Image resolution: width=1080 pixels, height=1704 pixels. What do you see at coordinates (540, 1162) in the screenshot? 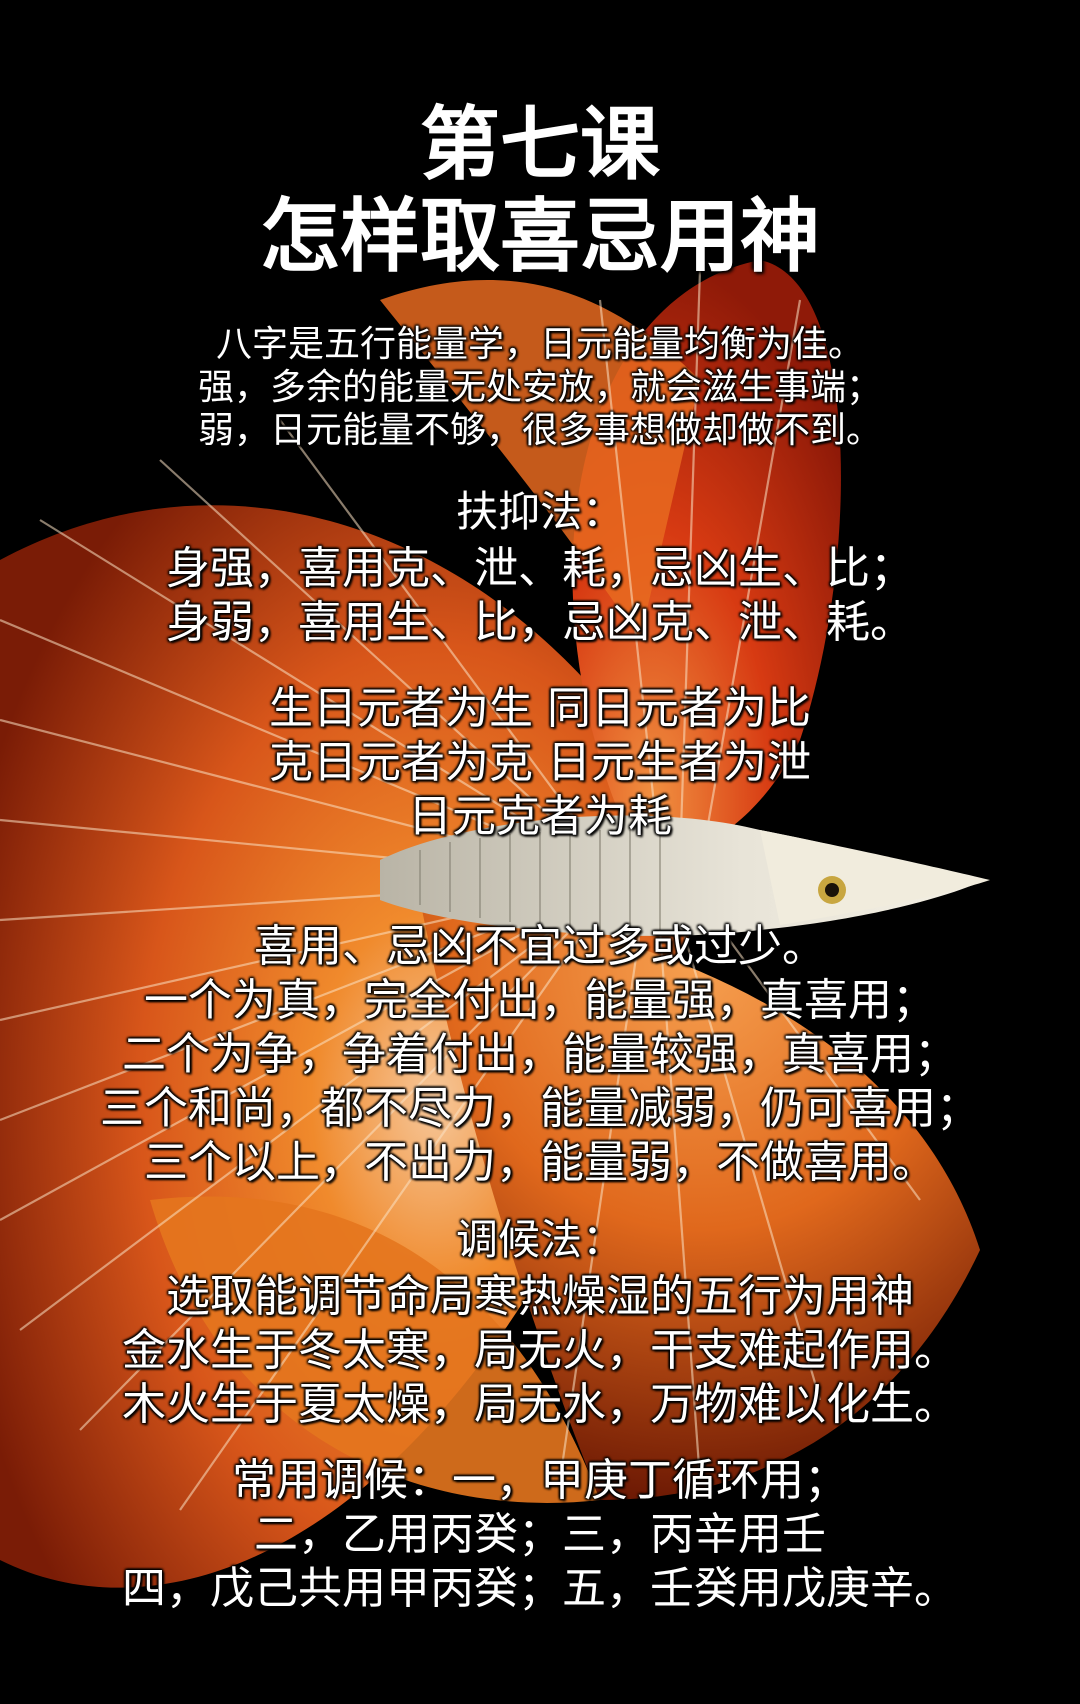
I see `counts-line: 三个以上，不出力，能量弱，不做喜用。` at bounding box center [540, 1162].